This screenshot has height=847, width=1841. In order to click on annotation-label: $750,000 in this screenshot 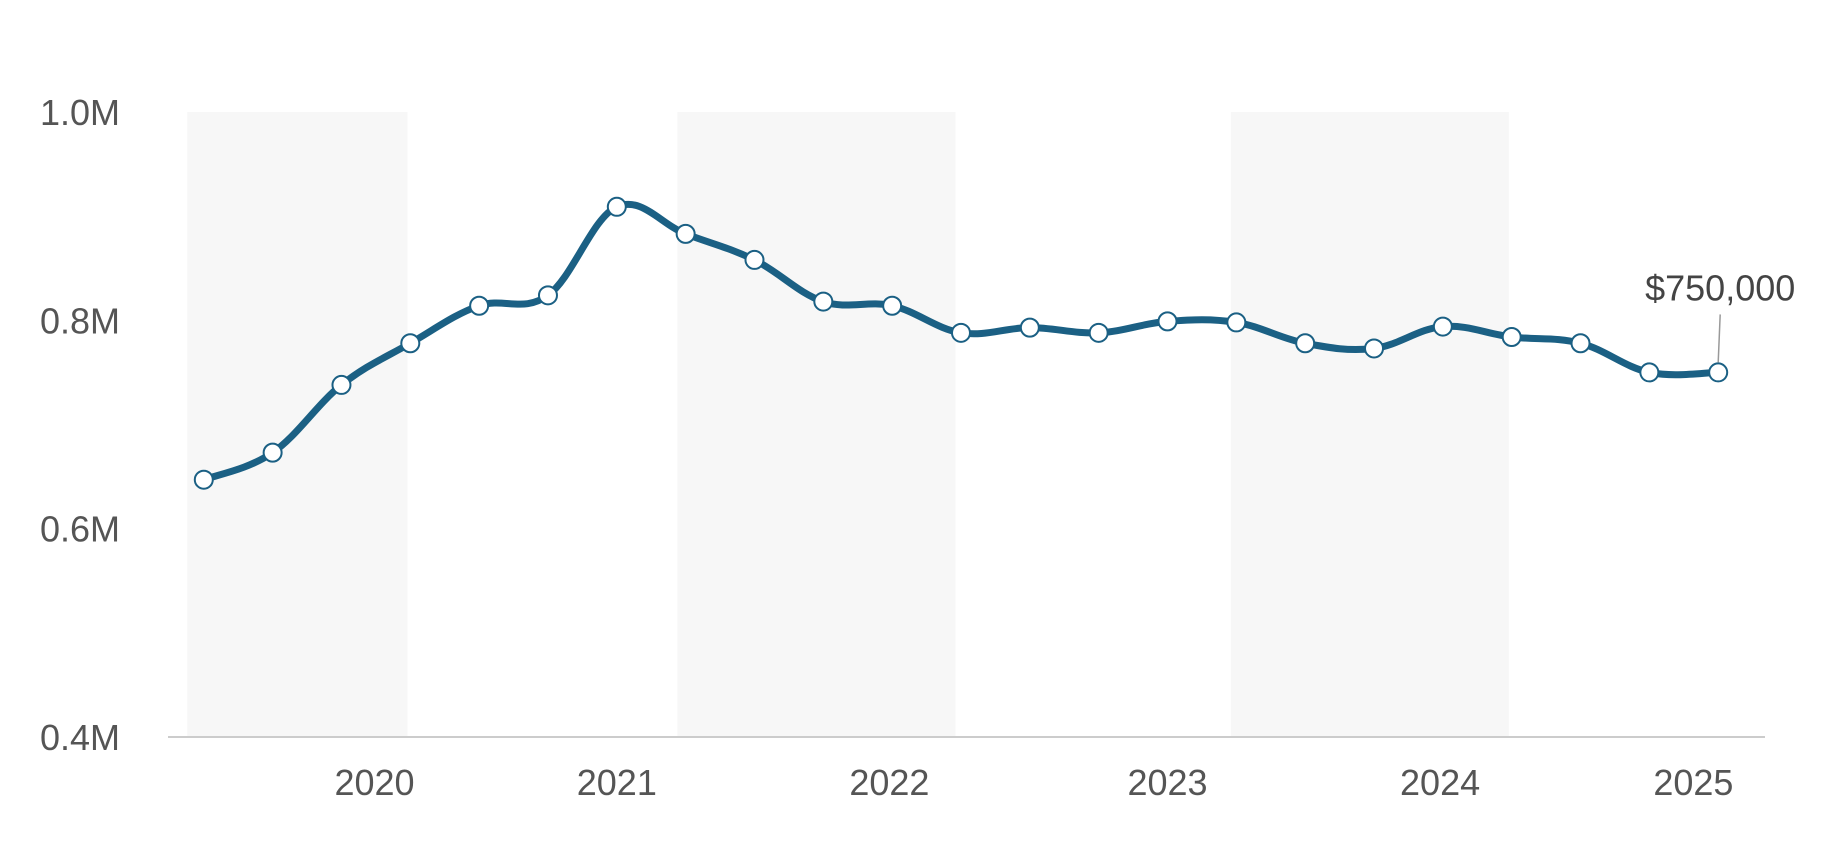, I will do `click(1720, 287)`.